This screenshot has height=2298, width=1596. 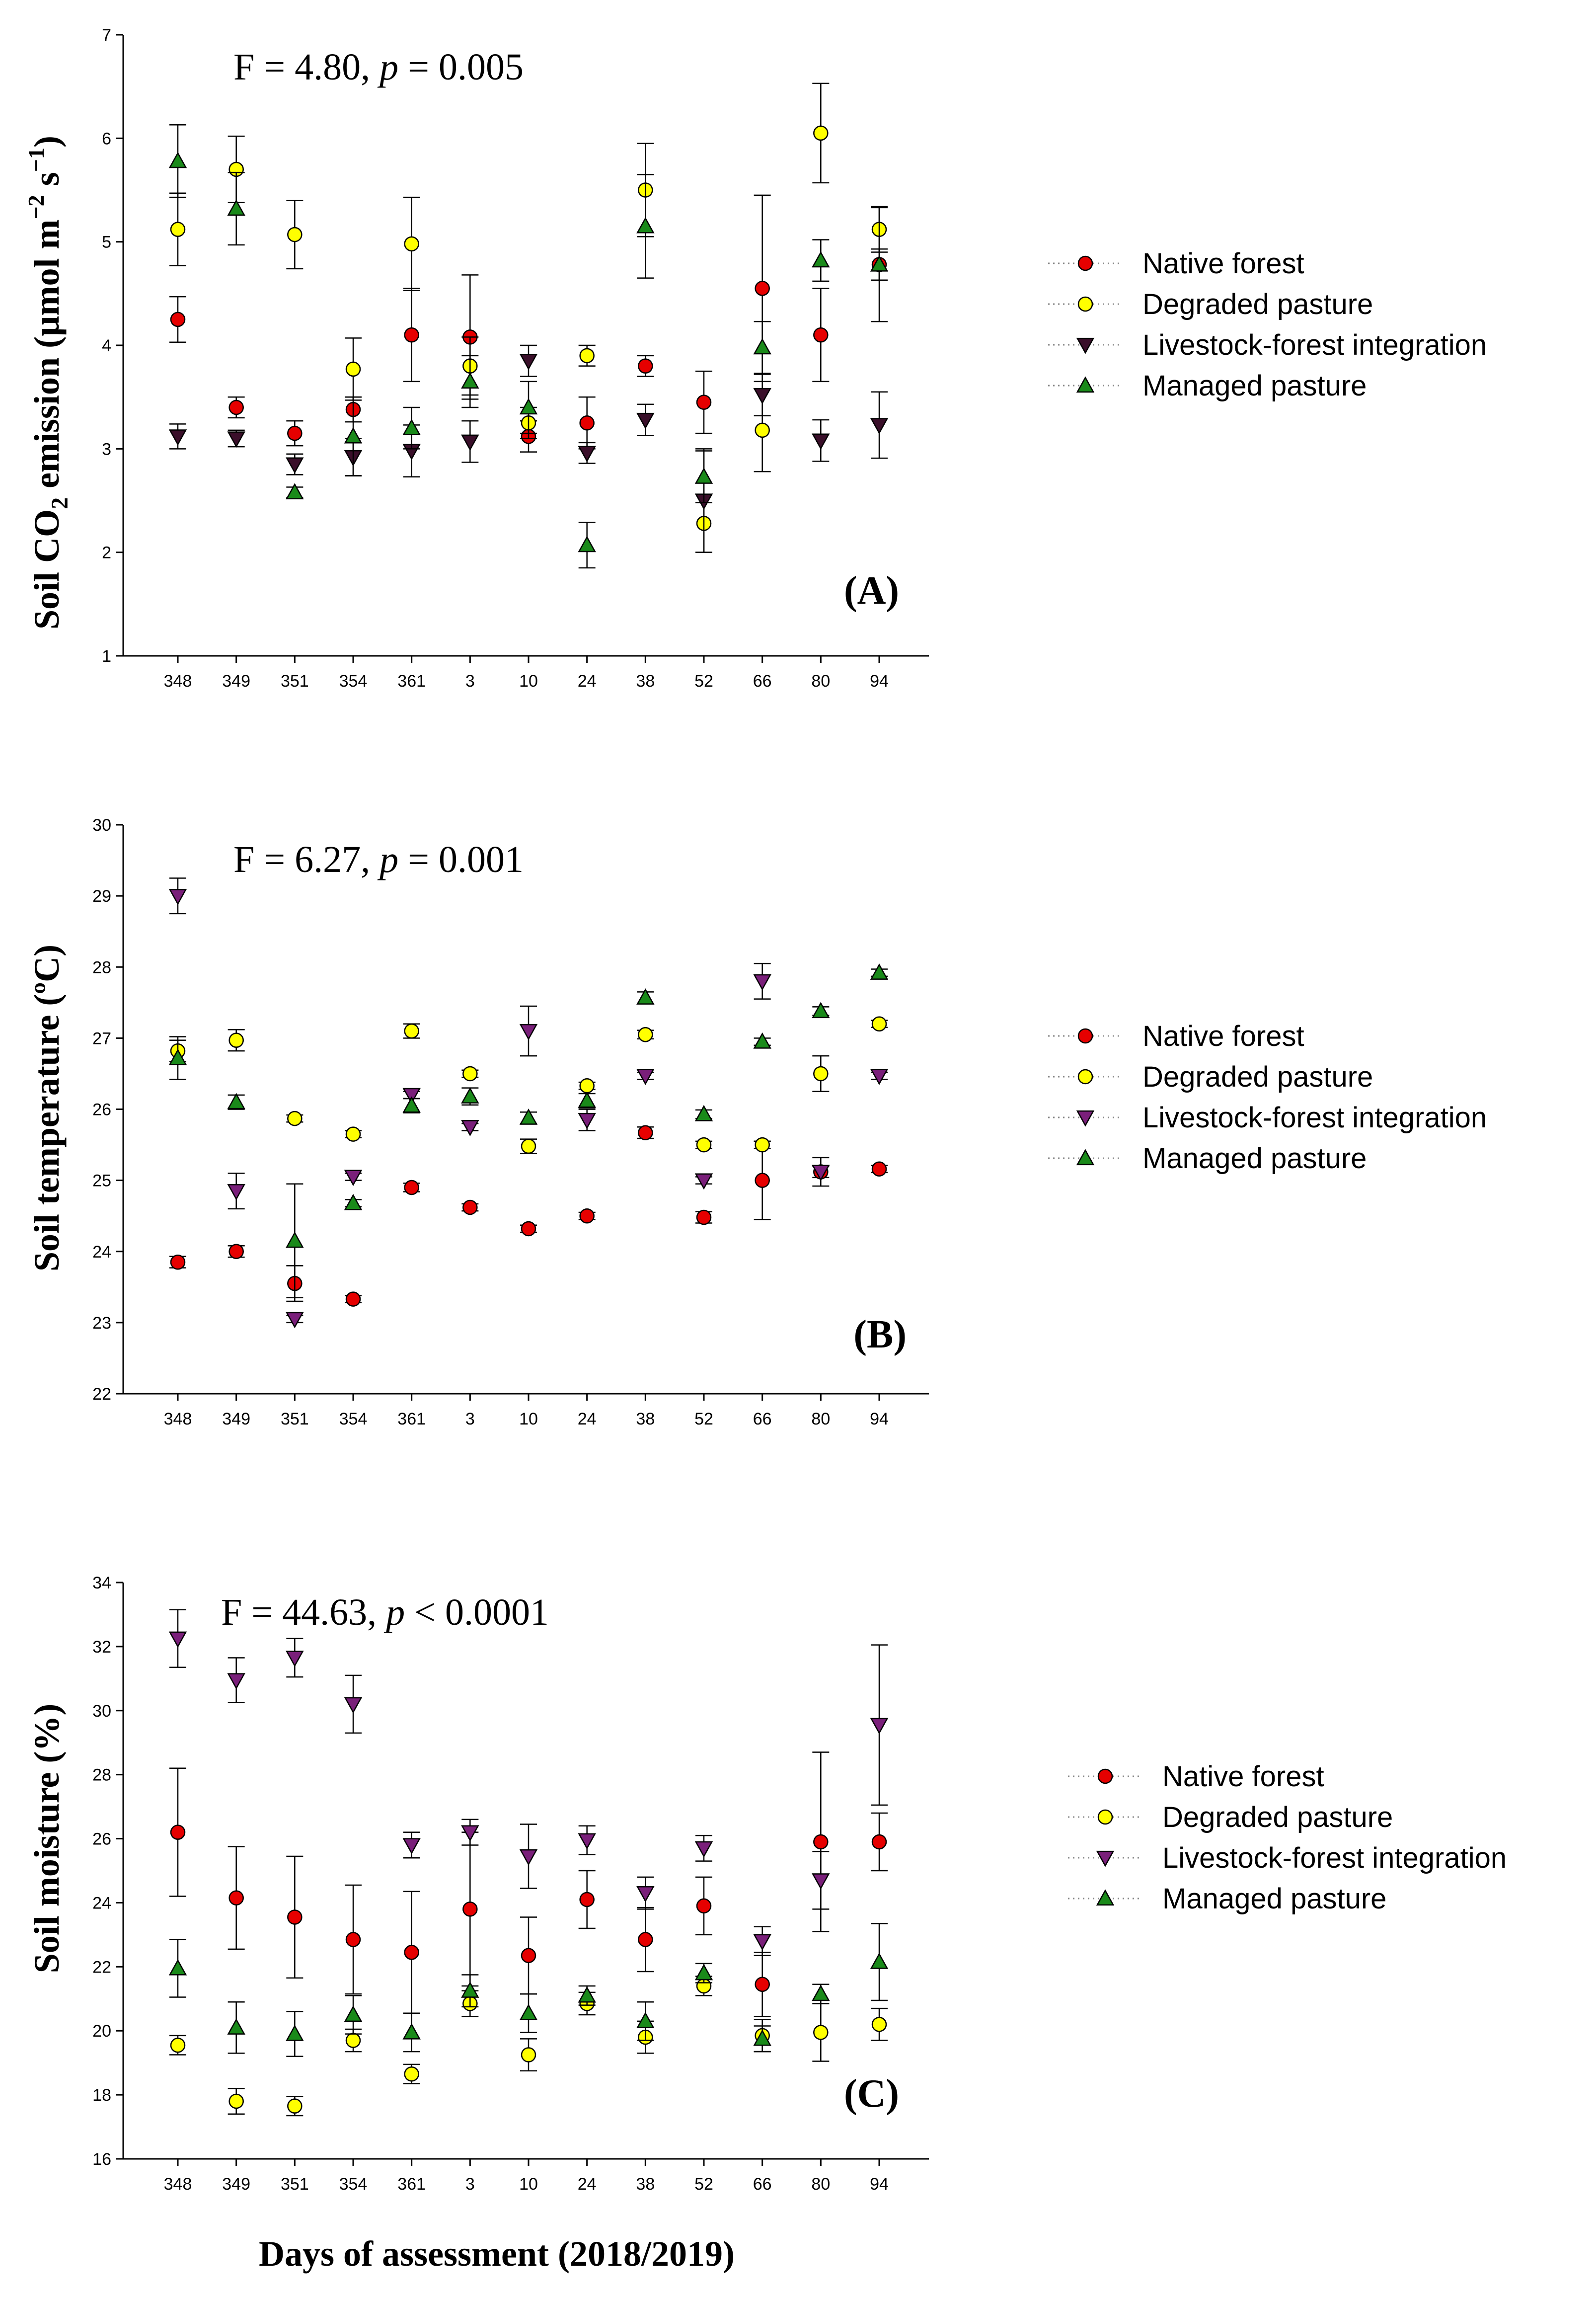 I want to click on panel-b-ylabel: Soil temperature (ºC), so click(x=47, y=1108).